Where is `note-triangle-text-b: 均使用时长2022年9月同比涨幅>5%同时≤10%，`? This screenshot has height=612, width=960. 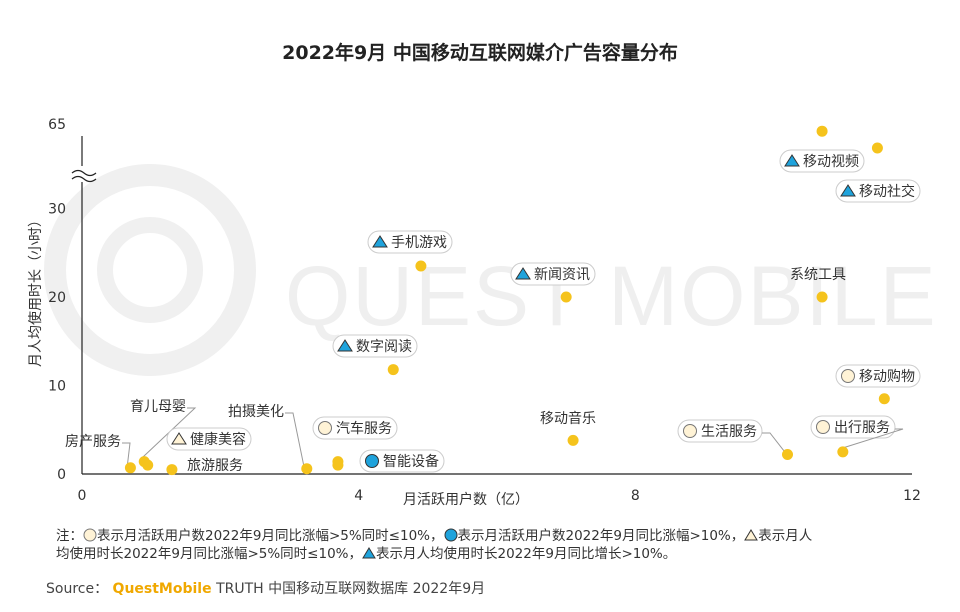
note-triangle-text-b: 均使用时长2022年9月同比涨幅>5%同时≤10%， is located at coordinates (209, 554).